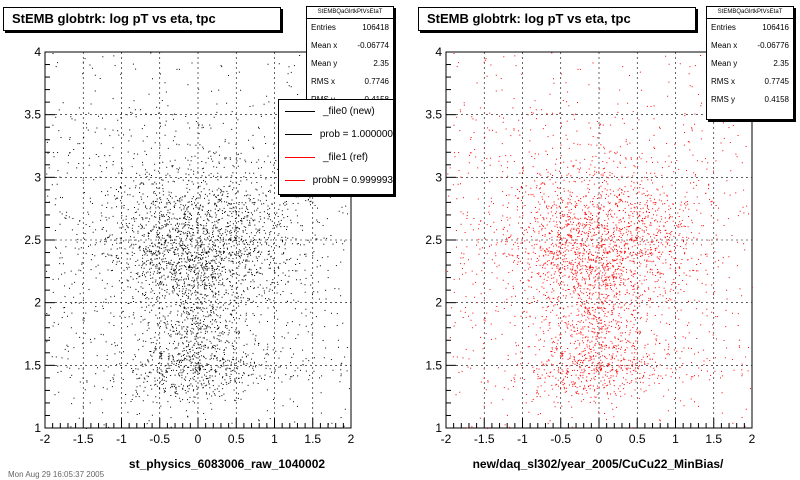 This screenshot has width=800, height=480. I want to click on right-stats-row-mean-y: Mean y 2.35, so click(750, 63).